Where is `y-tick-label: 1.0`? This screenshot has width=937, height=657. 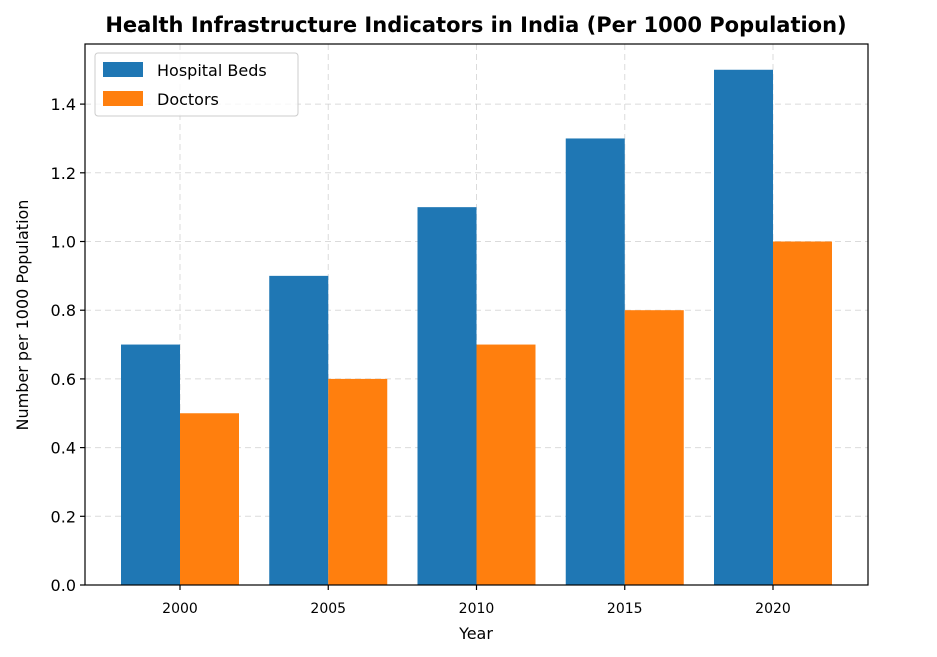 y-tick-label: 1.0 is located at coordinates (63, 242).